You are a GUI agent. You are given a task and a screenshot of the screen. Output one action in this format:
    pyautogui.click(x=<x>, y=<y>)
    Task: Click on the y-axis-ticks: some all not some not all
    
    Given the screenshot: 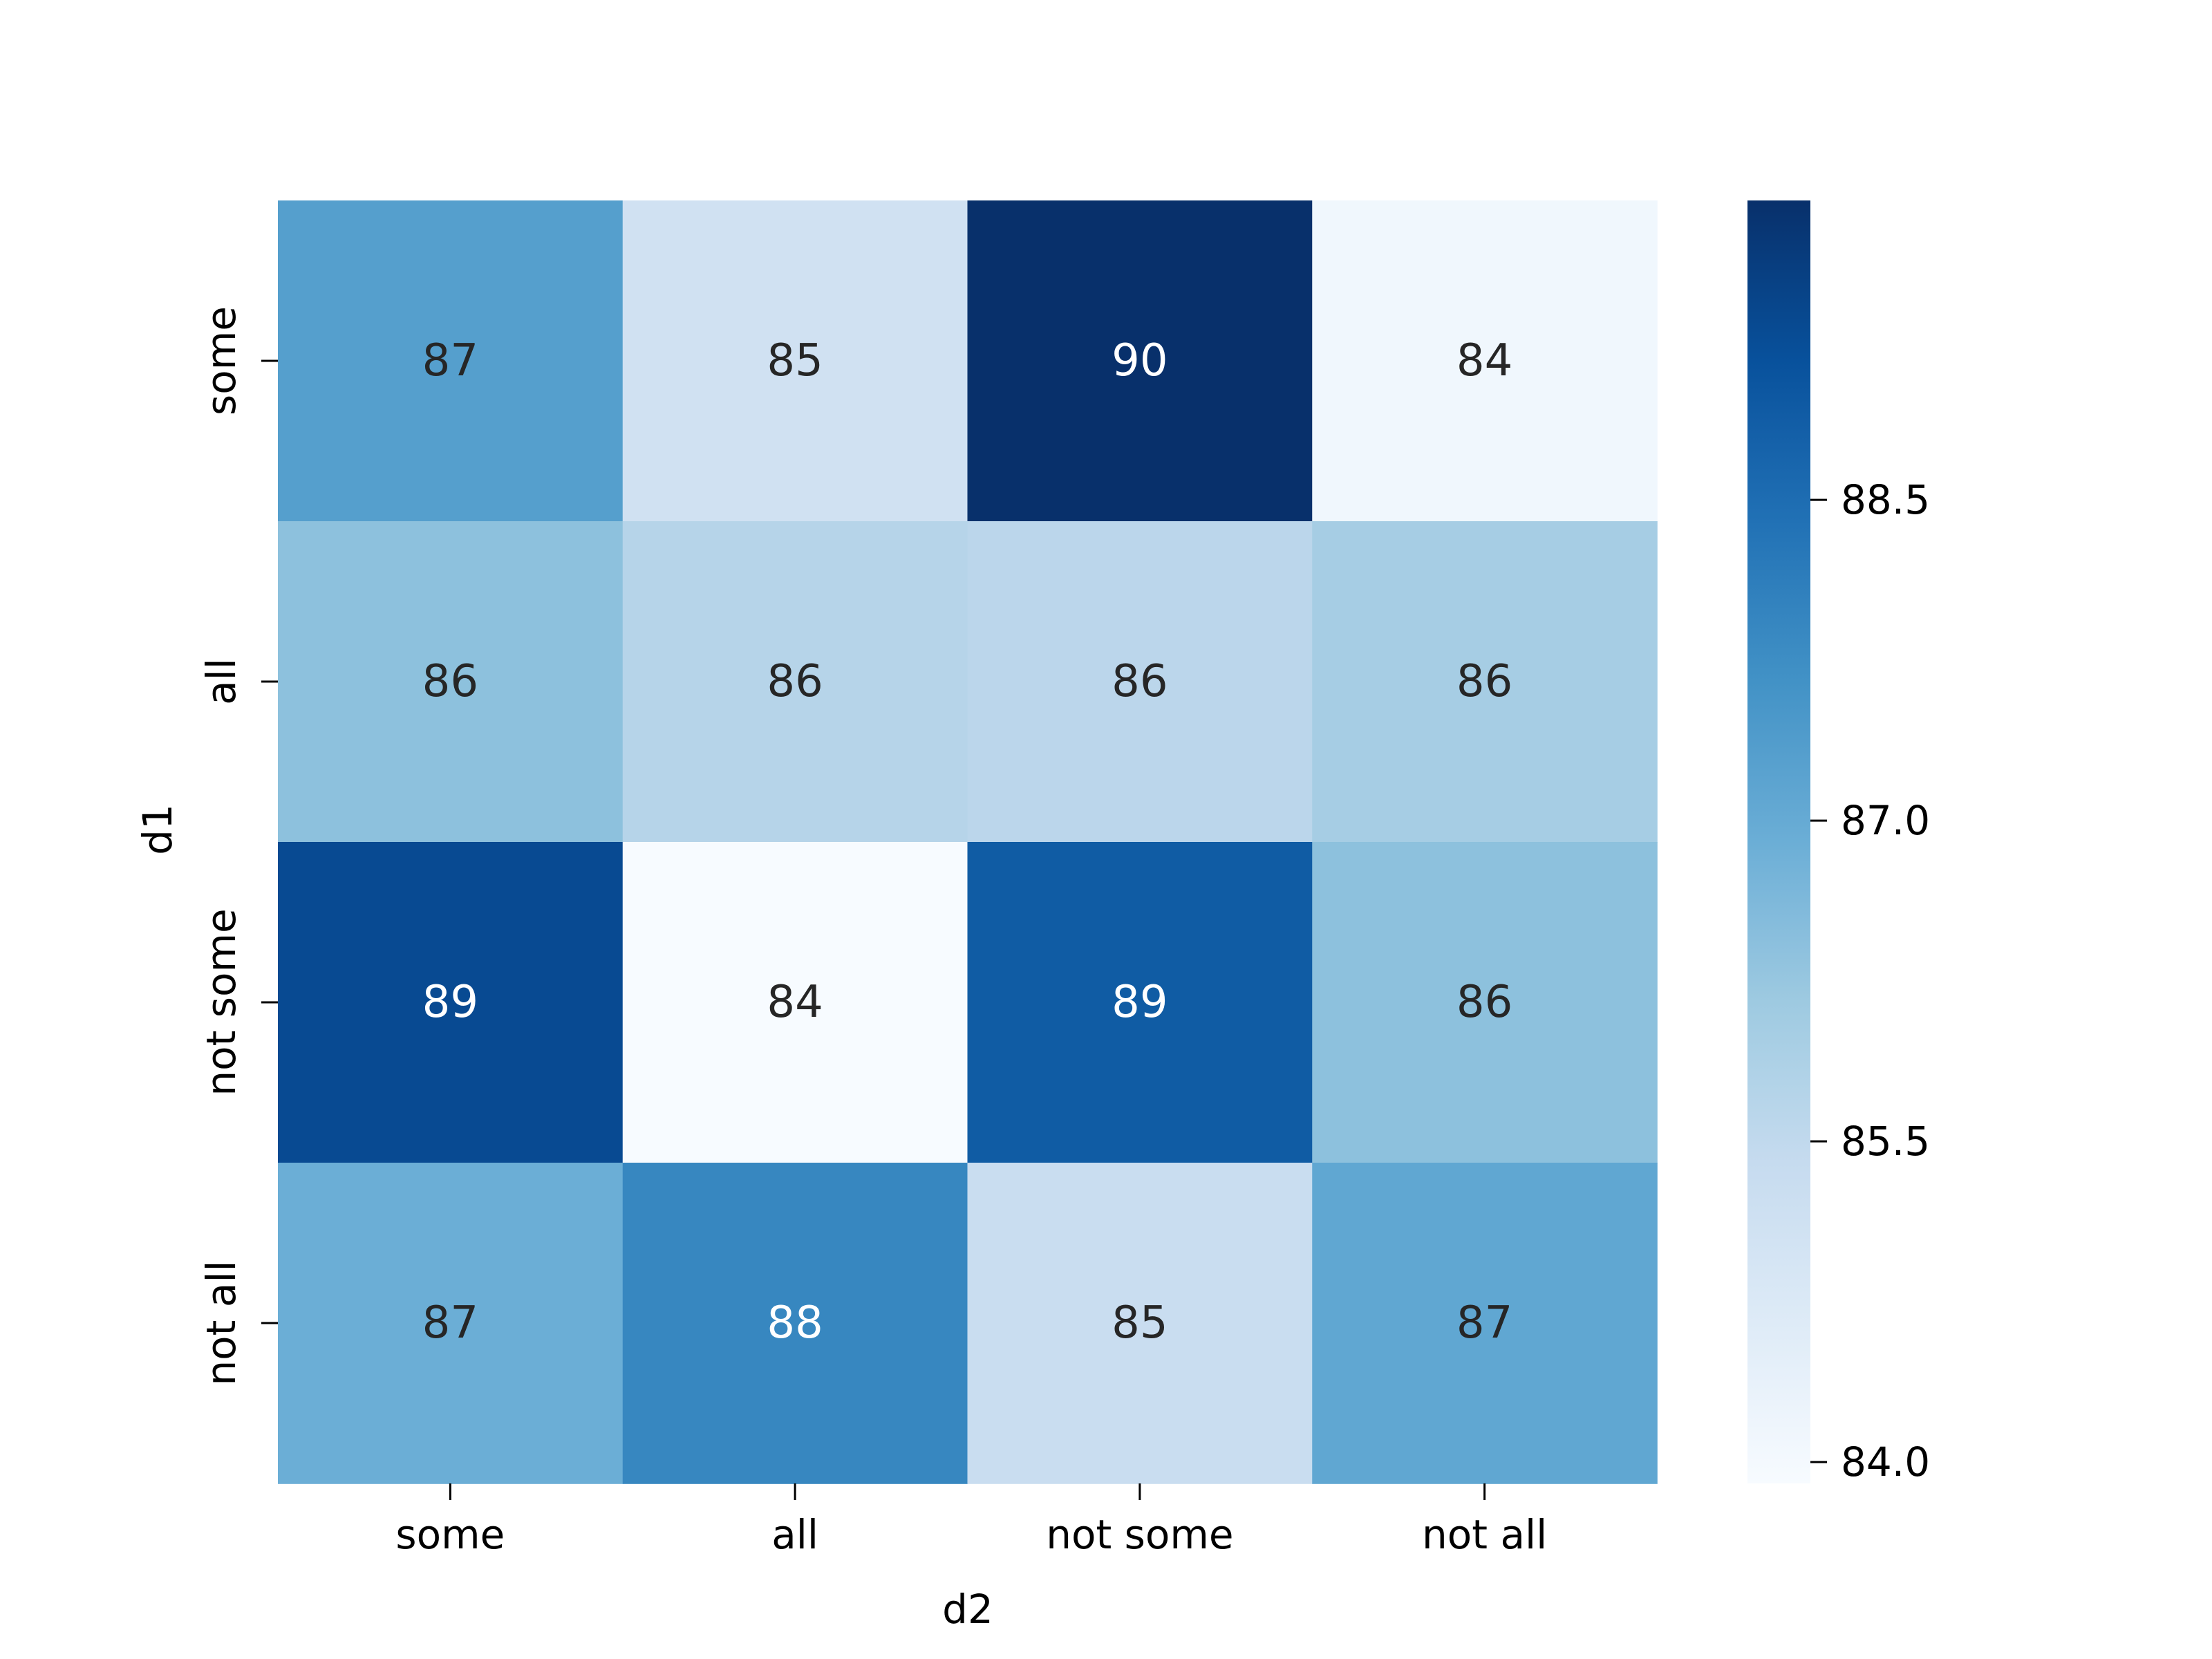 What is the action you would take?
    pyautogui.click(x=238, y=846)
    